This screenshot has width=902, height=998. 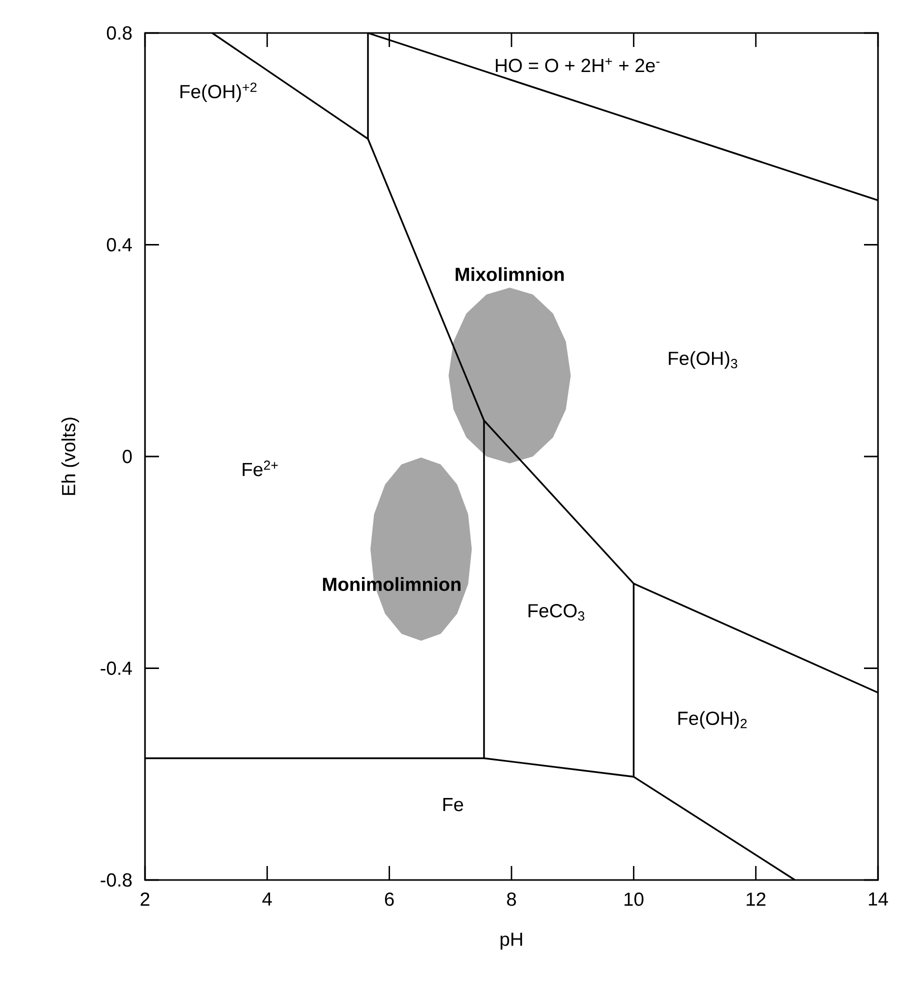 What do you see at coordinates (116, 880) in the screenshot?
I see `y-tick-label: -0.8` at bounding box center [116, 880].